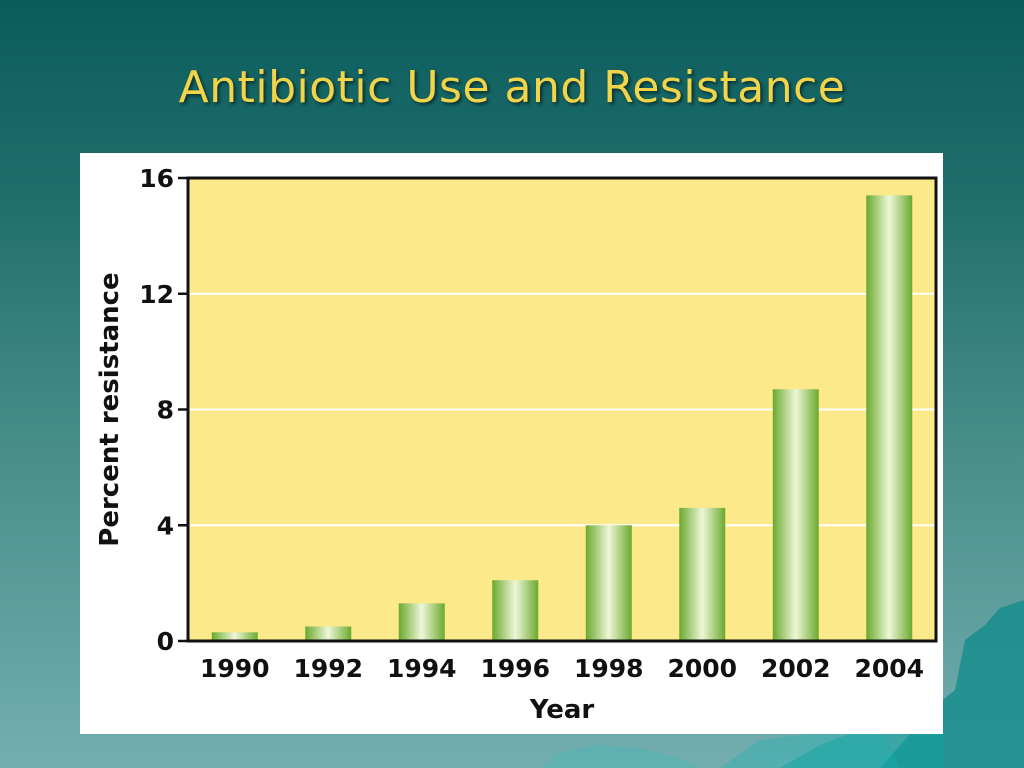 The height and width of the screenshot is (768, 1024). What do you see at coordinates (562, 710) in the screenshot?
I see `x-axis-title: Year` at bounding box center [562, 710].